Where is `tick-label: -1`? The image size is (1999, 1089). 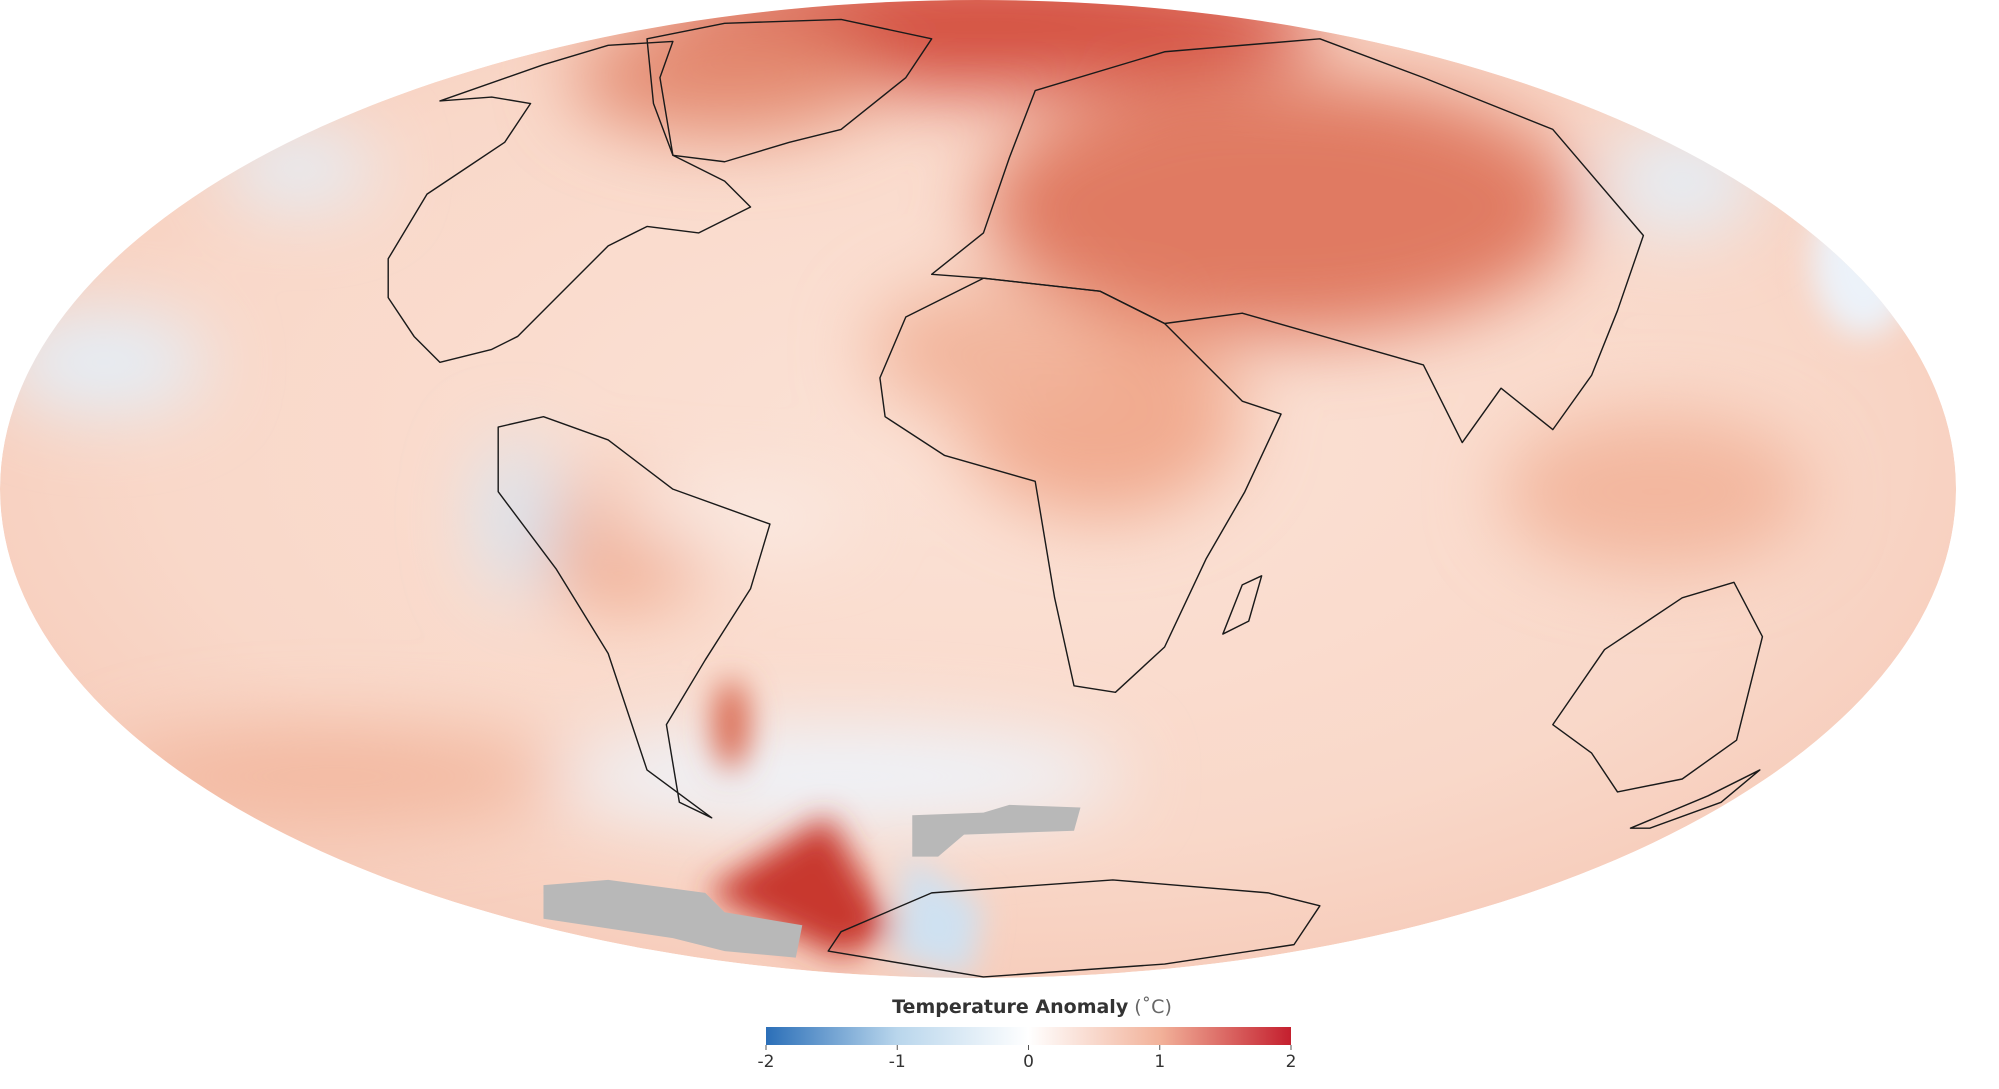
tick-label: -1 is located at coordinates (897, 1062).